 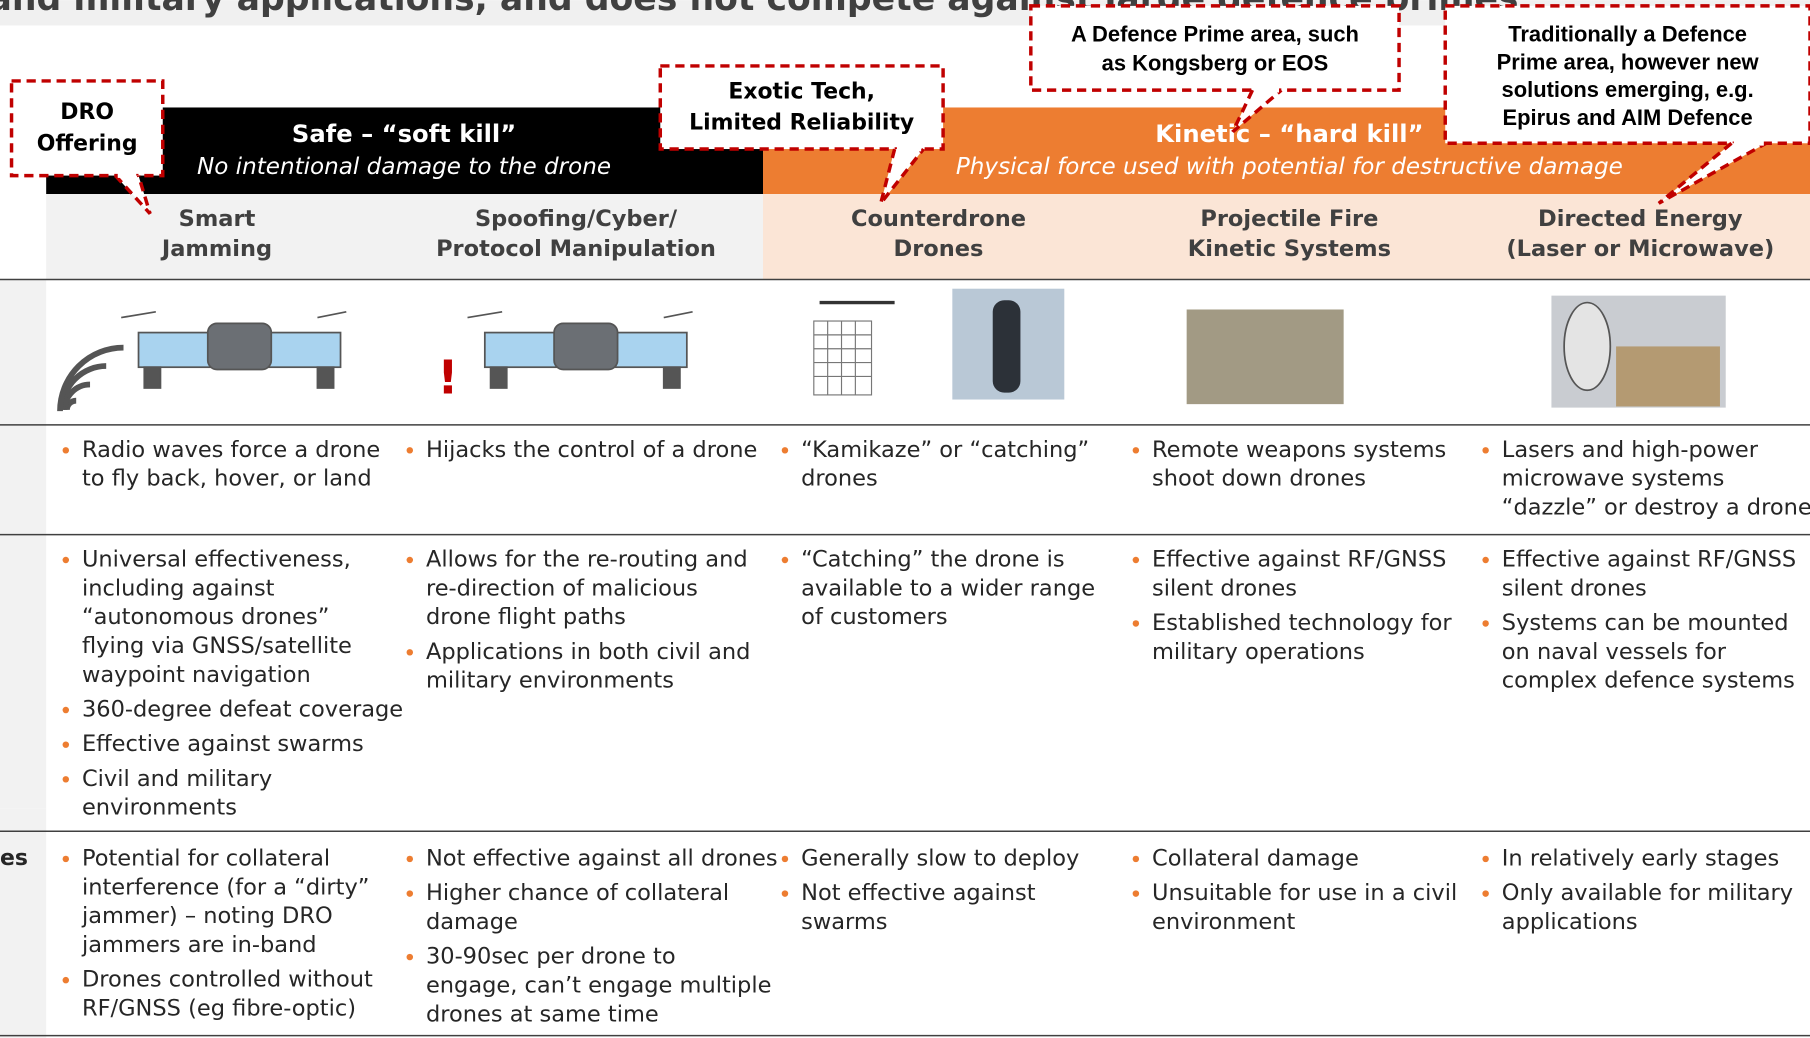 What do you see at coordinates (206, 858) in the screenshot?
I see `cell-text: Potential for collateral` at bounding box center [206, 858].